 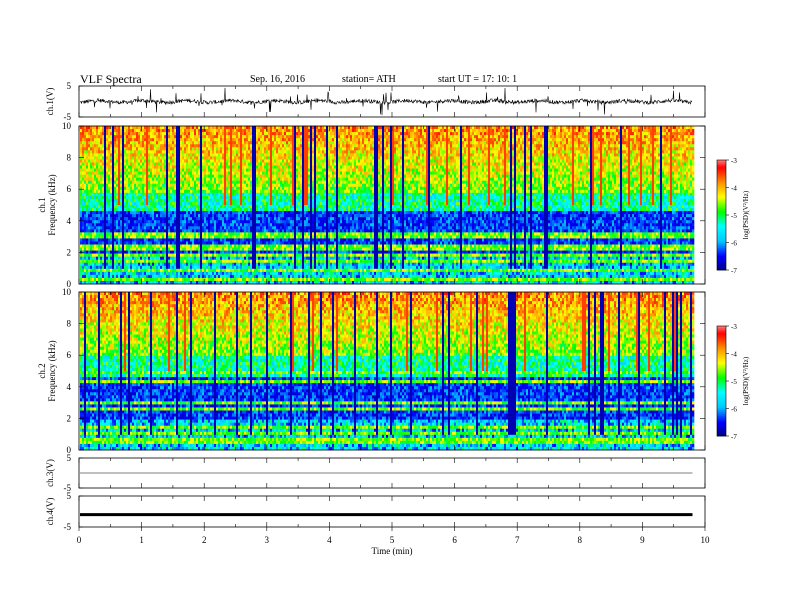 I want to click on x-tick-label: 1, so click(x=141, y=540).